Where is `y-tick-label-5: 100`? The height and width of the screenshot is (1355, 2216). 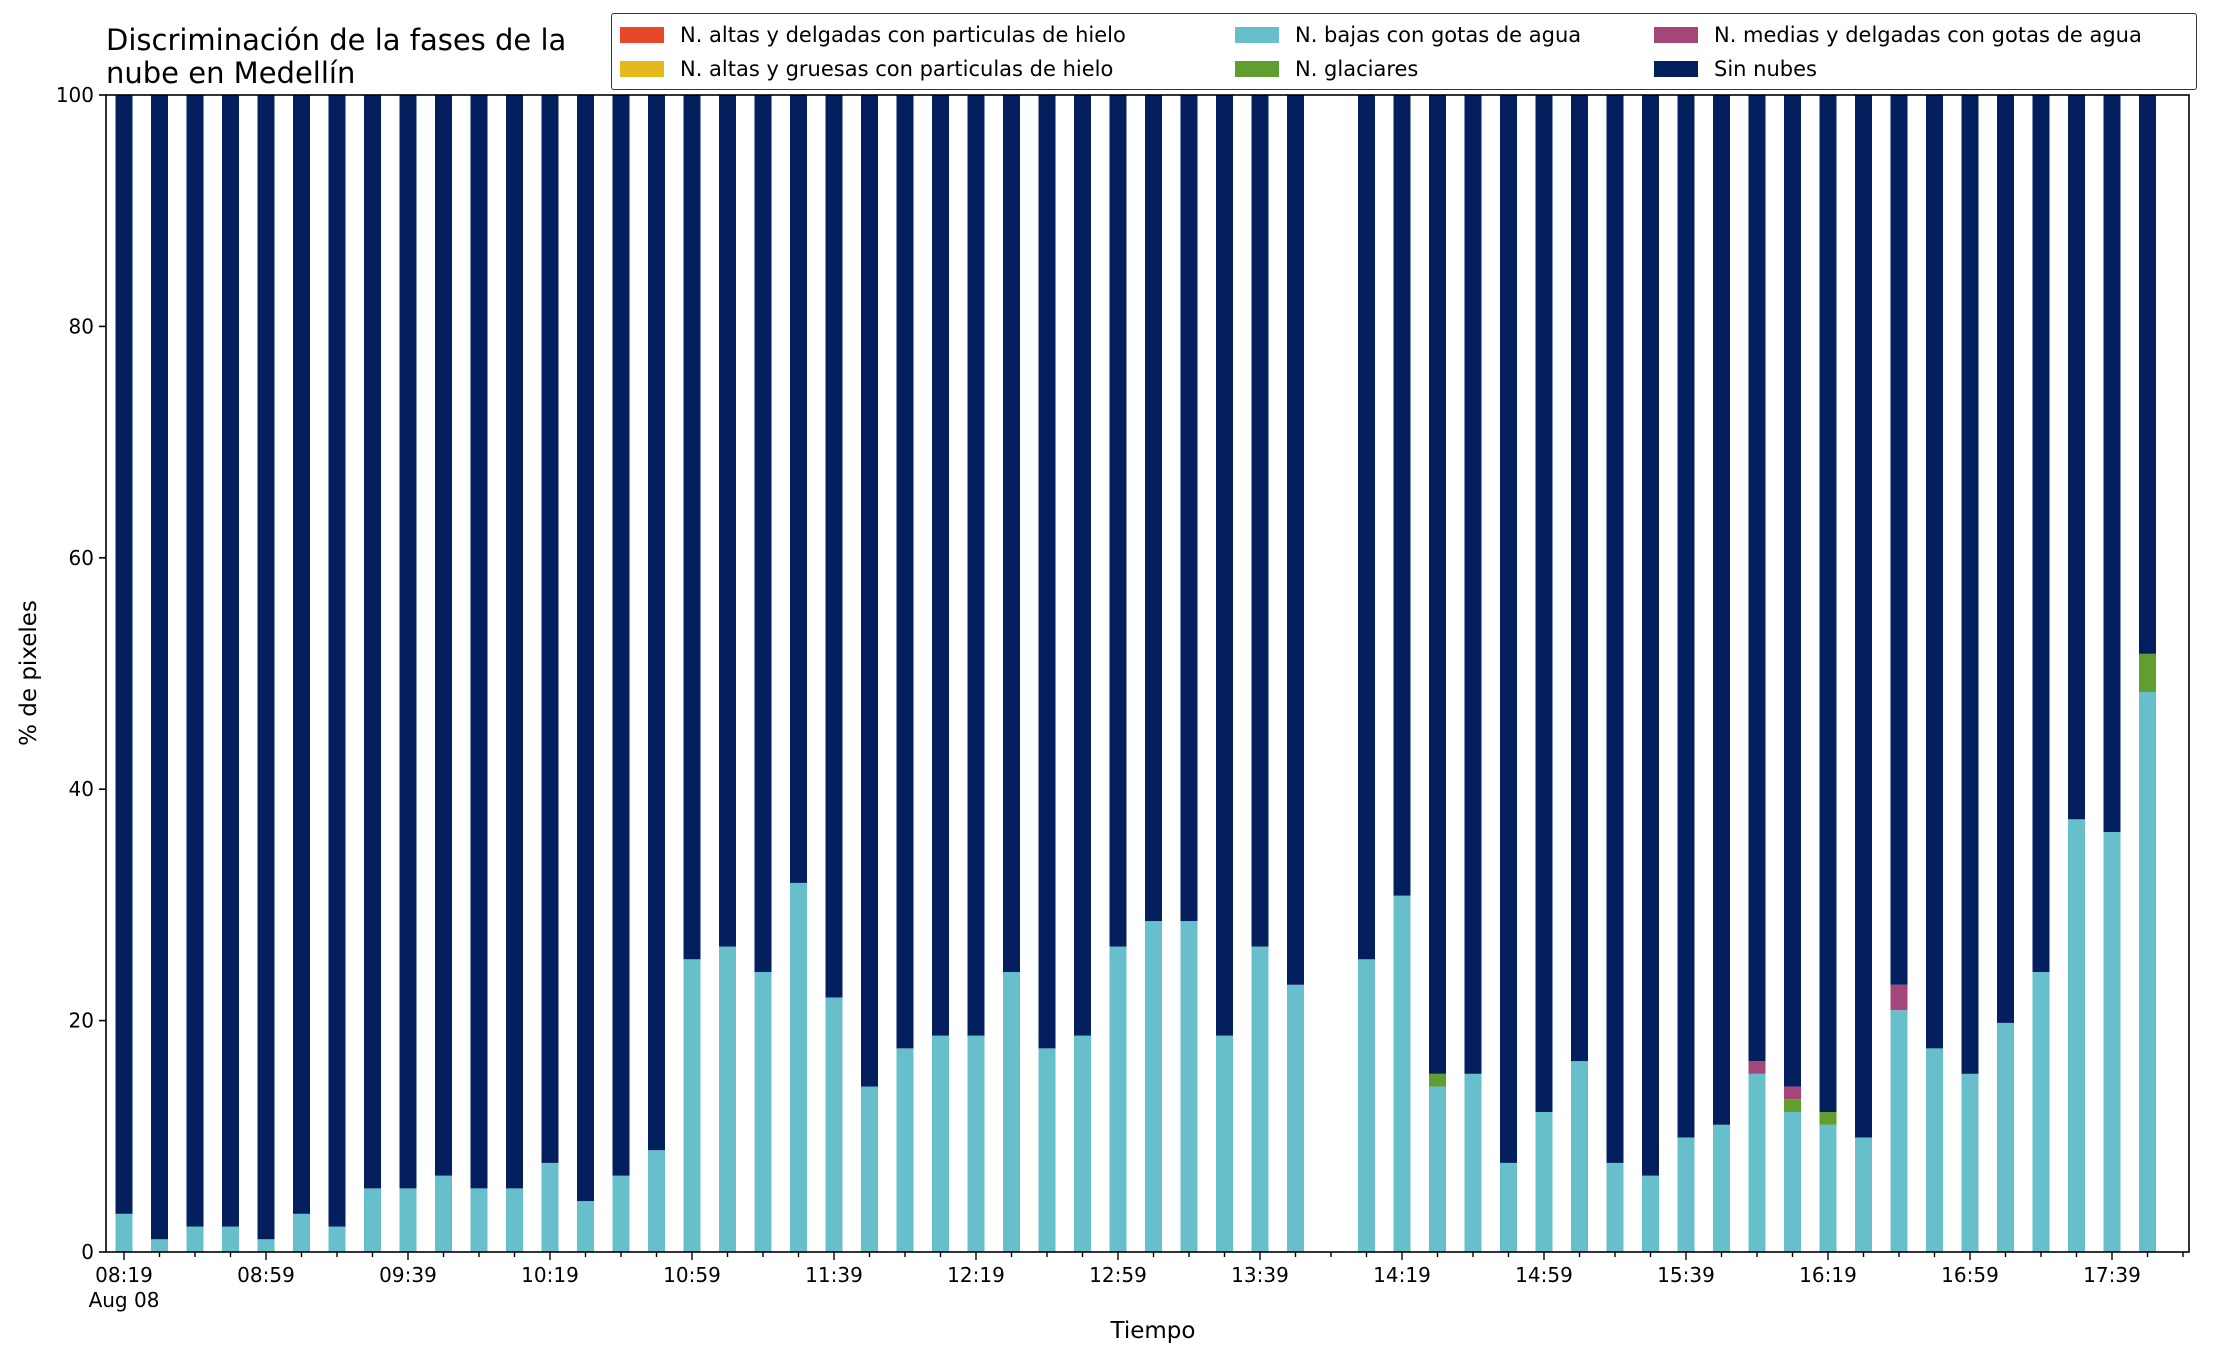
y-tick-label-5: 100 is located at coordinates (75, 95).